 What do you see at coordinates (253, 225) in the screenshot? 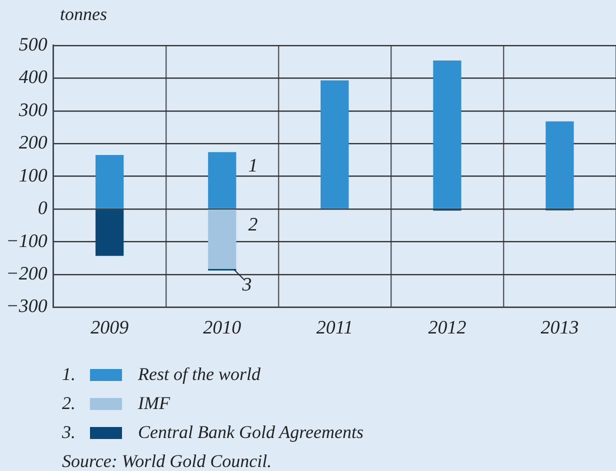
I see `annotation: 2` at bounding box center [253, 225].